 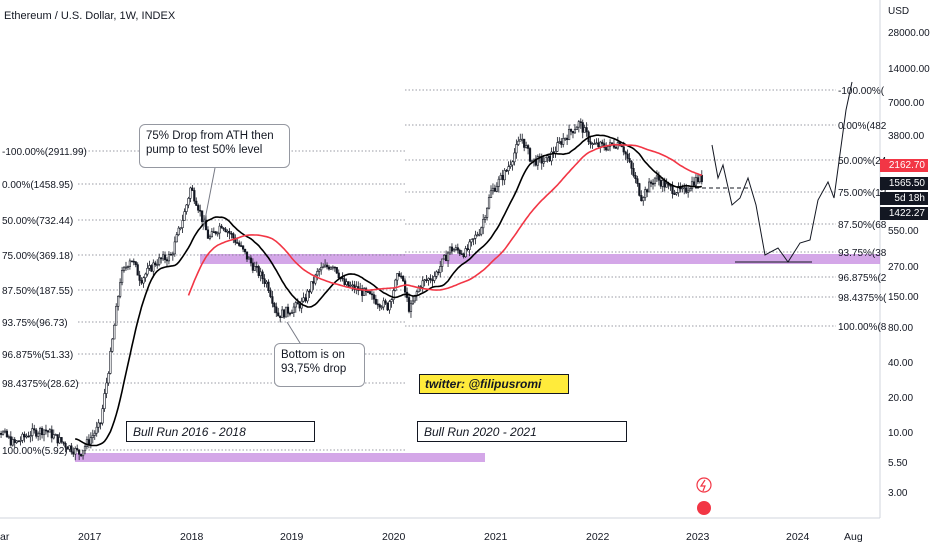 I want to click on fib-left-label-6: 96.875%(51.33), so click(x=37, y=355).